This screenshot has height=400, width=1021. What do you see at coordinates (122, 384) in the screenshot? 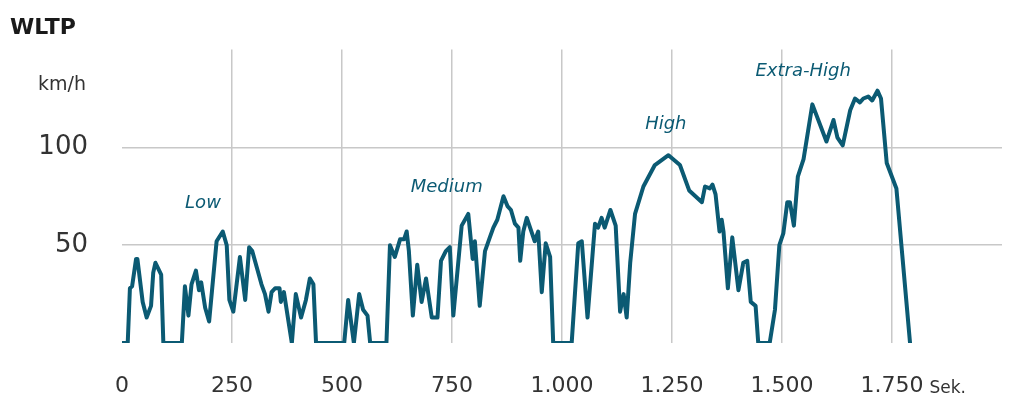
I see `x-tick-label: 0` at bounding box center [122, 384].